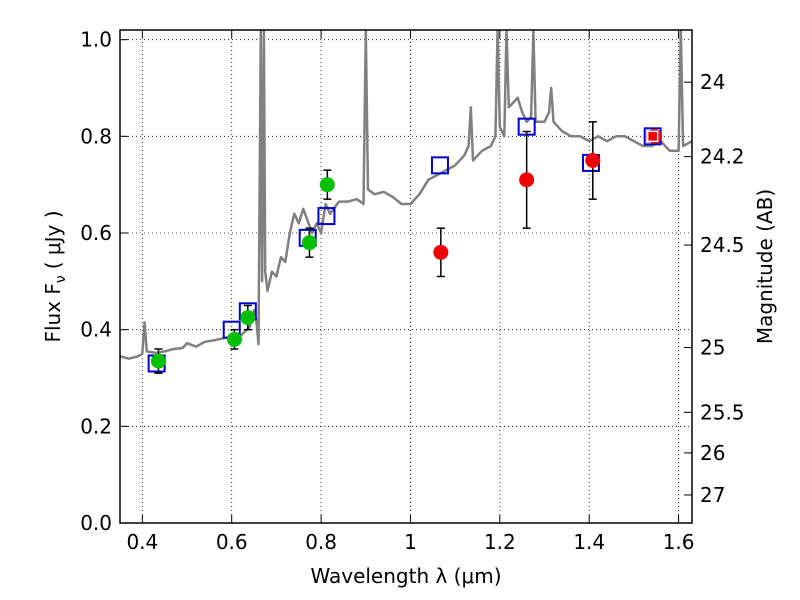  I want to click on right-y-tick-label: 25, so click(712, 348).